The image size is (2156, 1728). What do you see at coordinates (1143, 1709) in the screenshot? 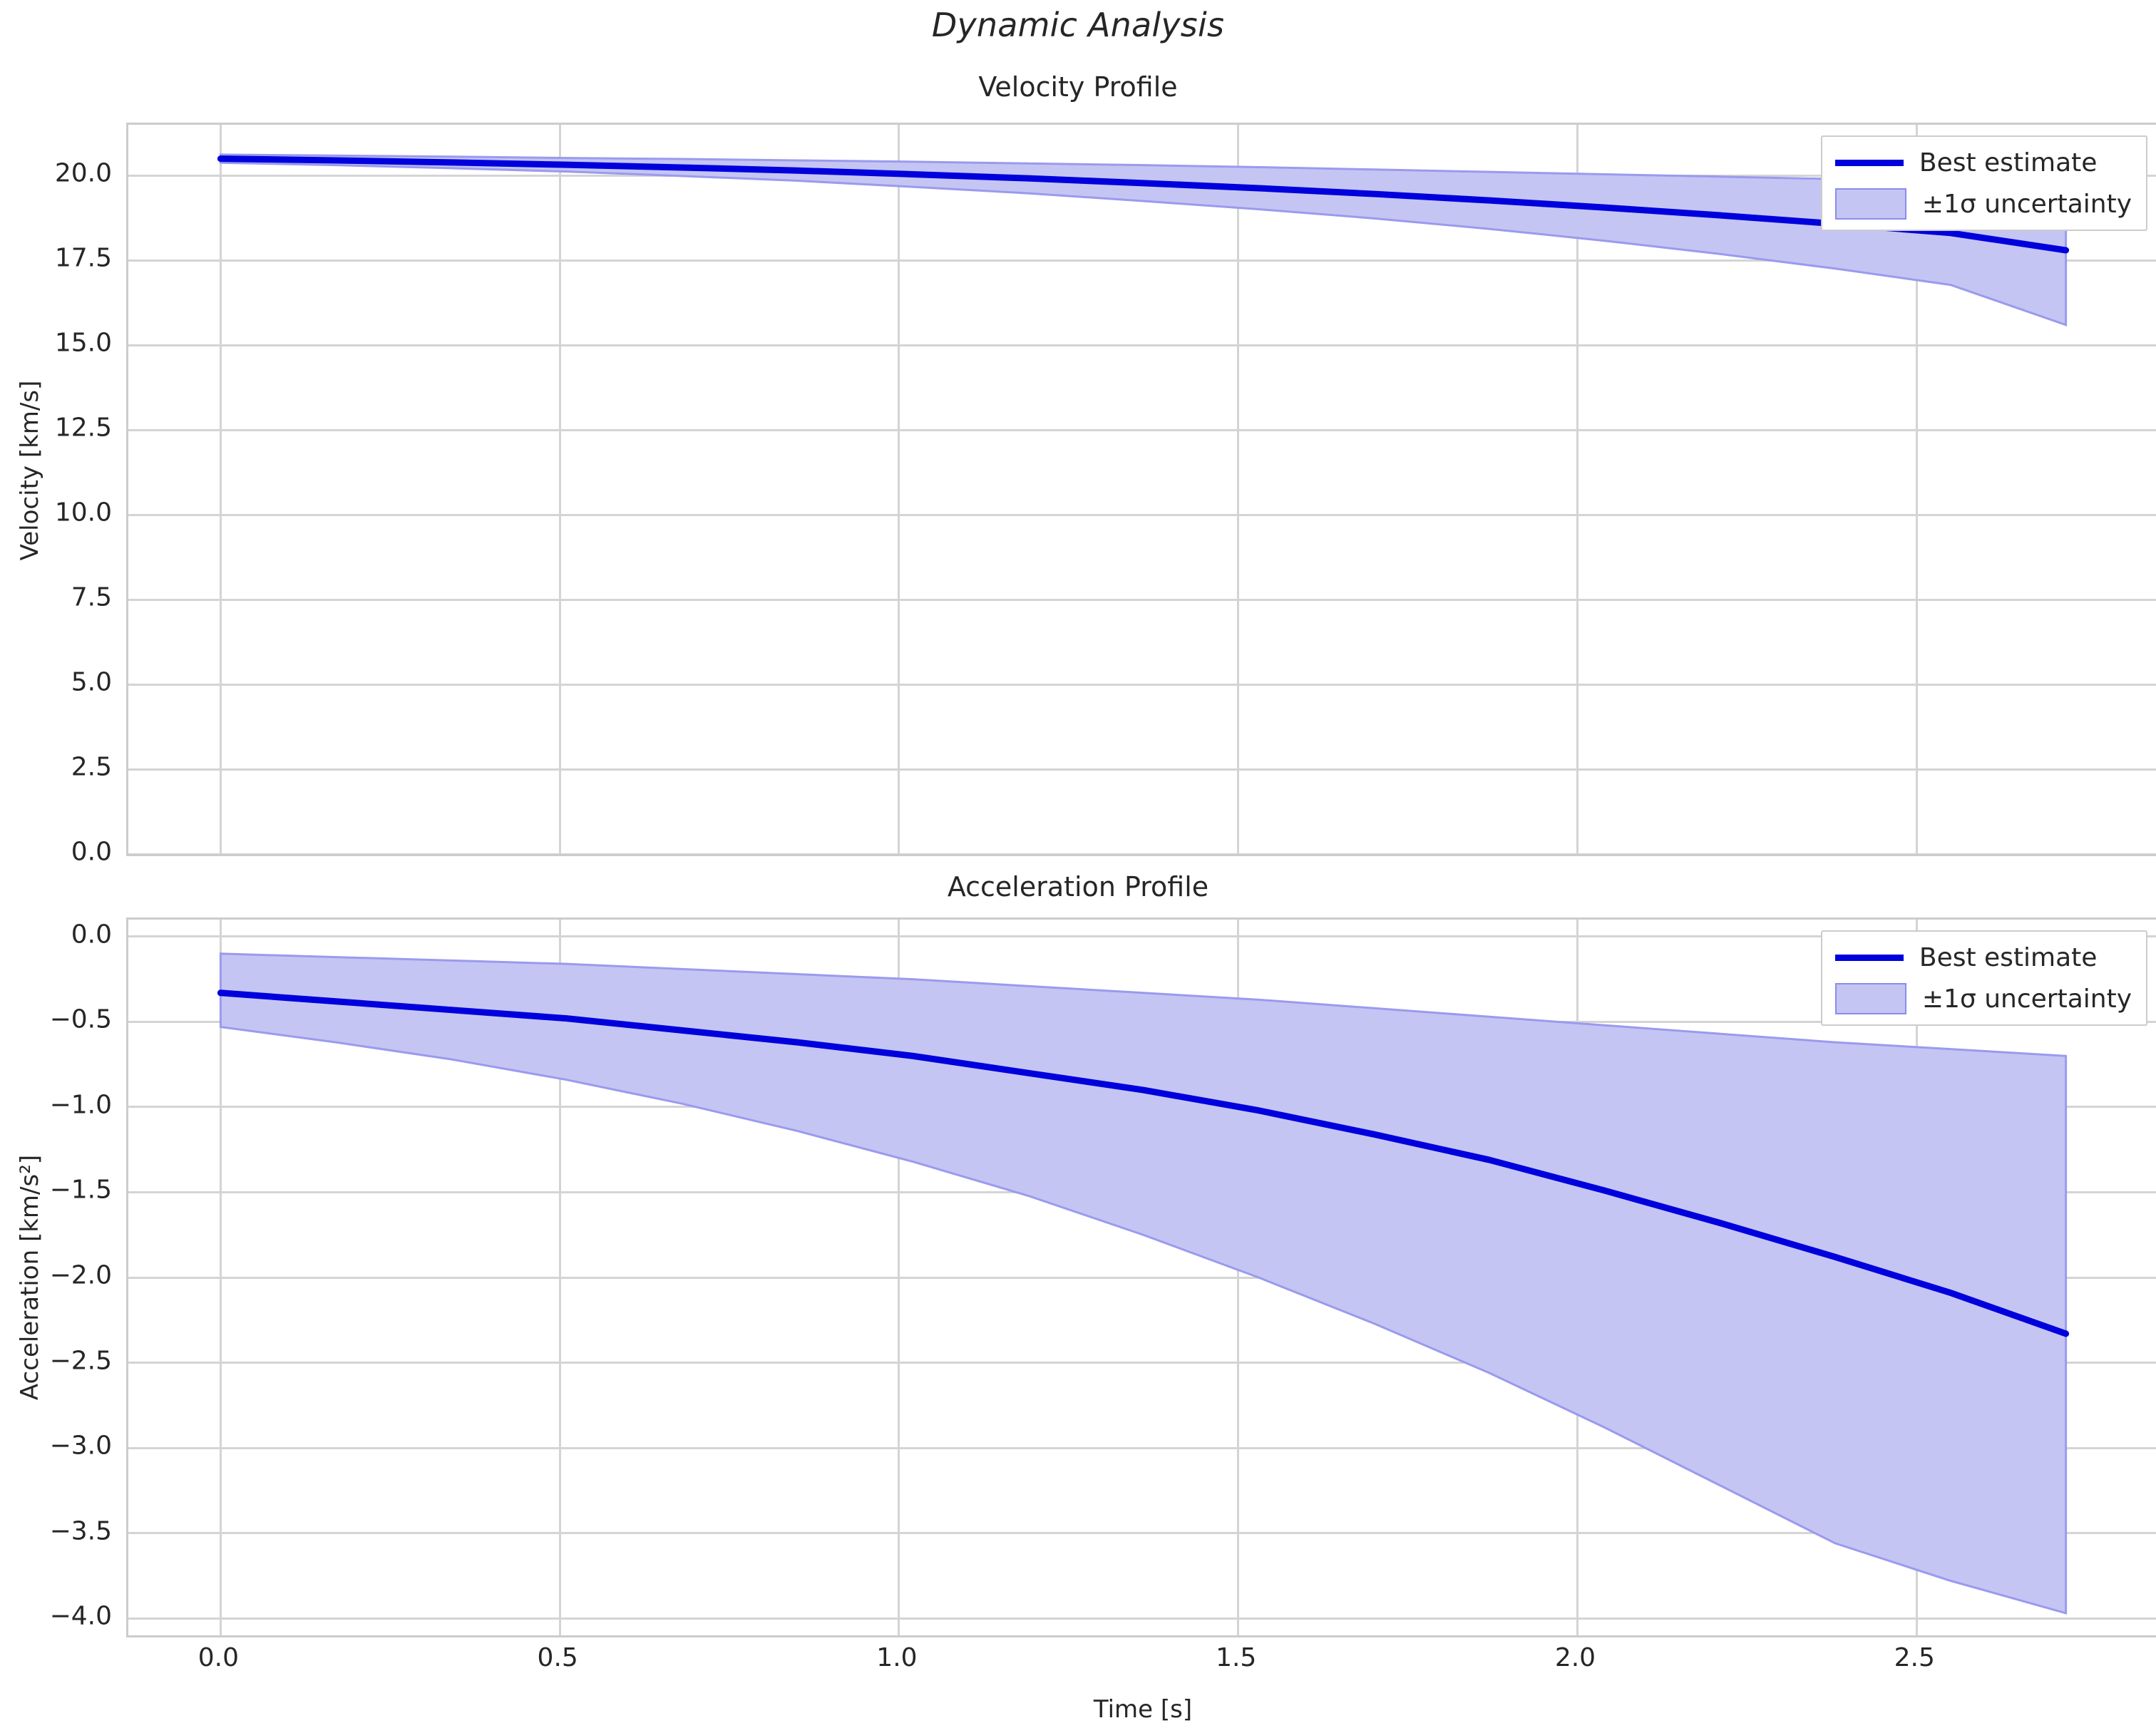
I see `x-axis-label: Time [s]` at bounding box center [1143, 1709].